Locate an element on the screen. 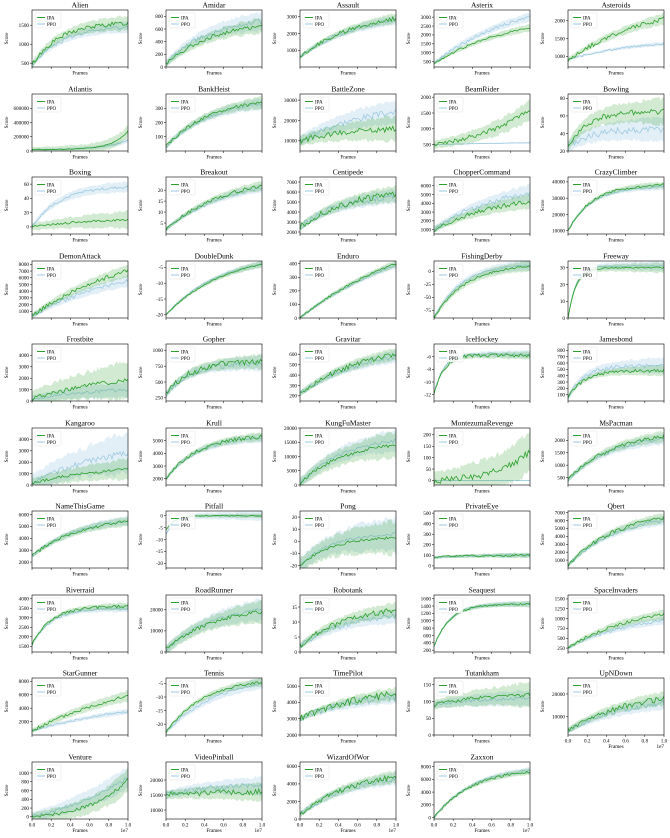  y-tick-label: 200 is located at coordinates (293, 397).